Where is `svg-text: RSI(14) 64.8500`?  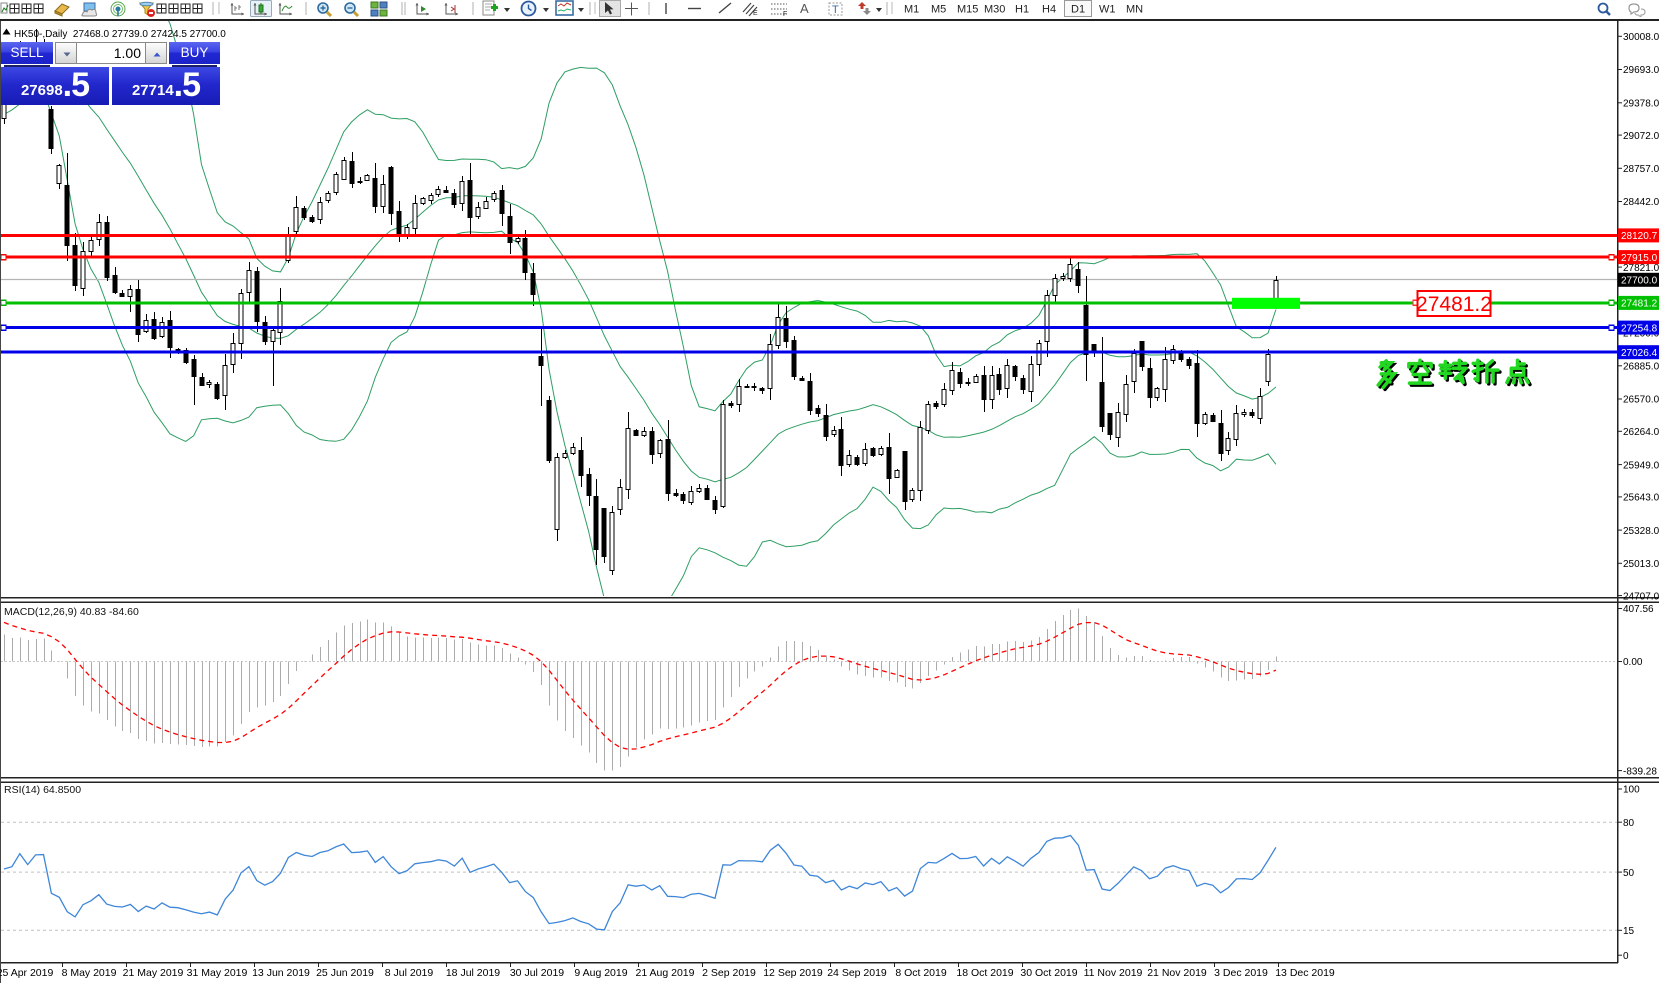
svg-text: RSI(14) 64.8500 is located at coordinates (42, 790).